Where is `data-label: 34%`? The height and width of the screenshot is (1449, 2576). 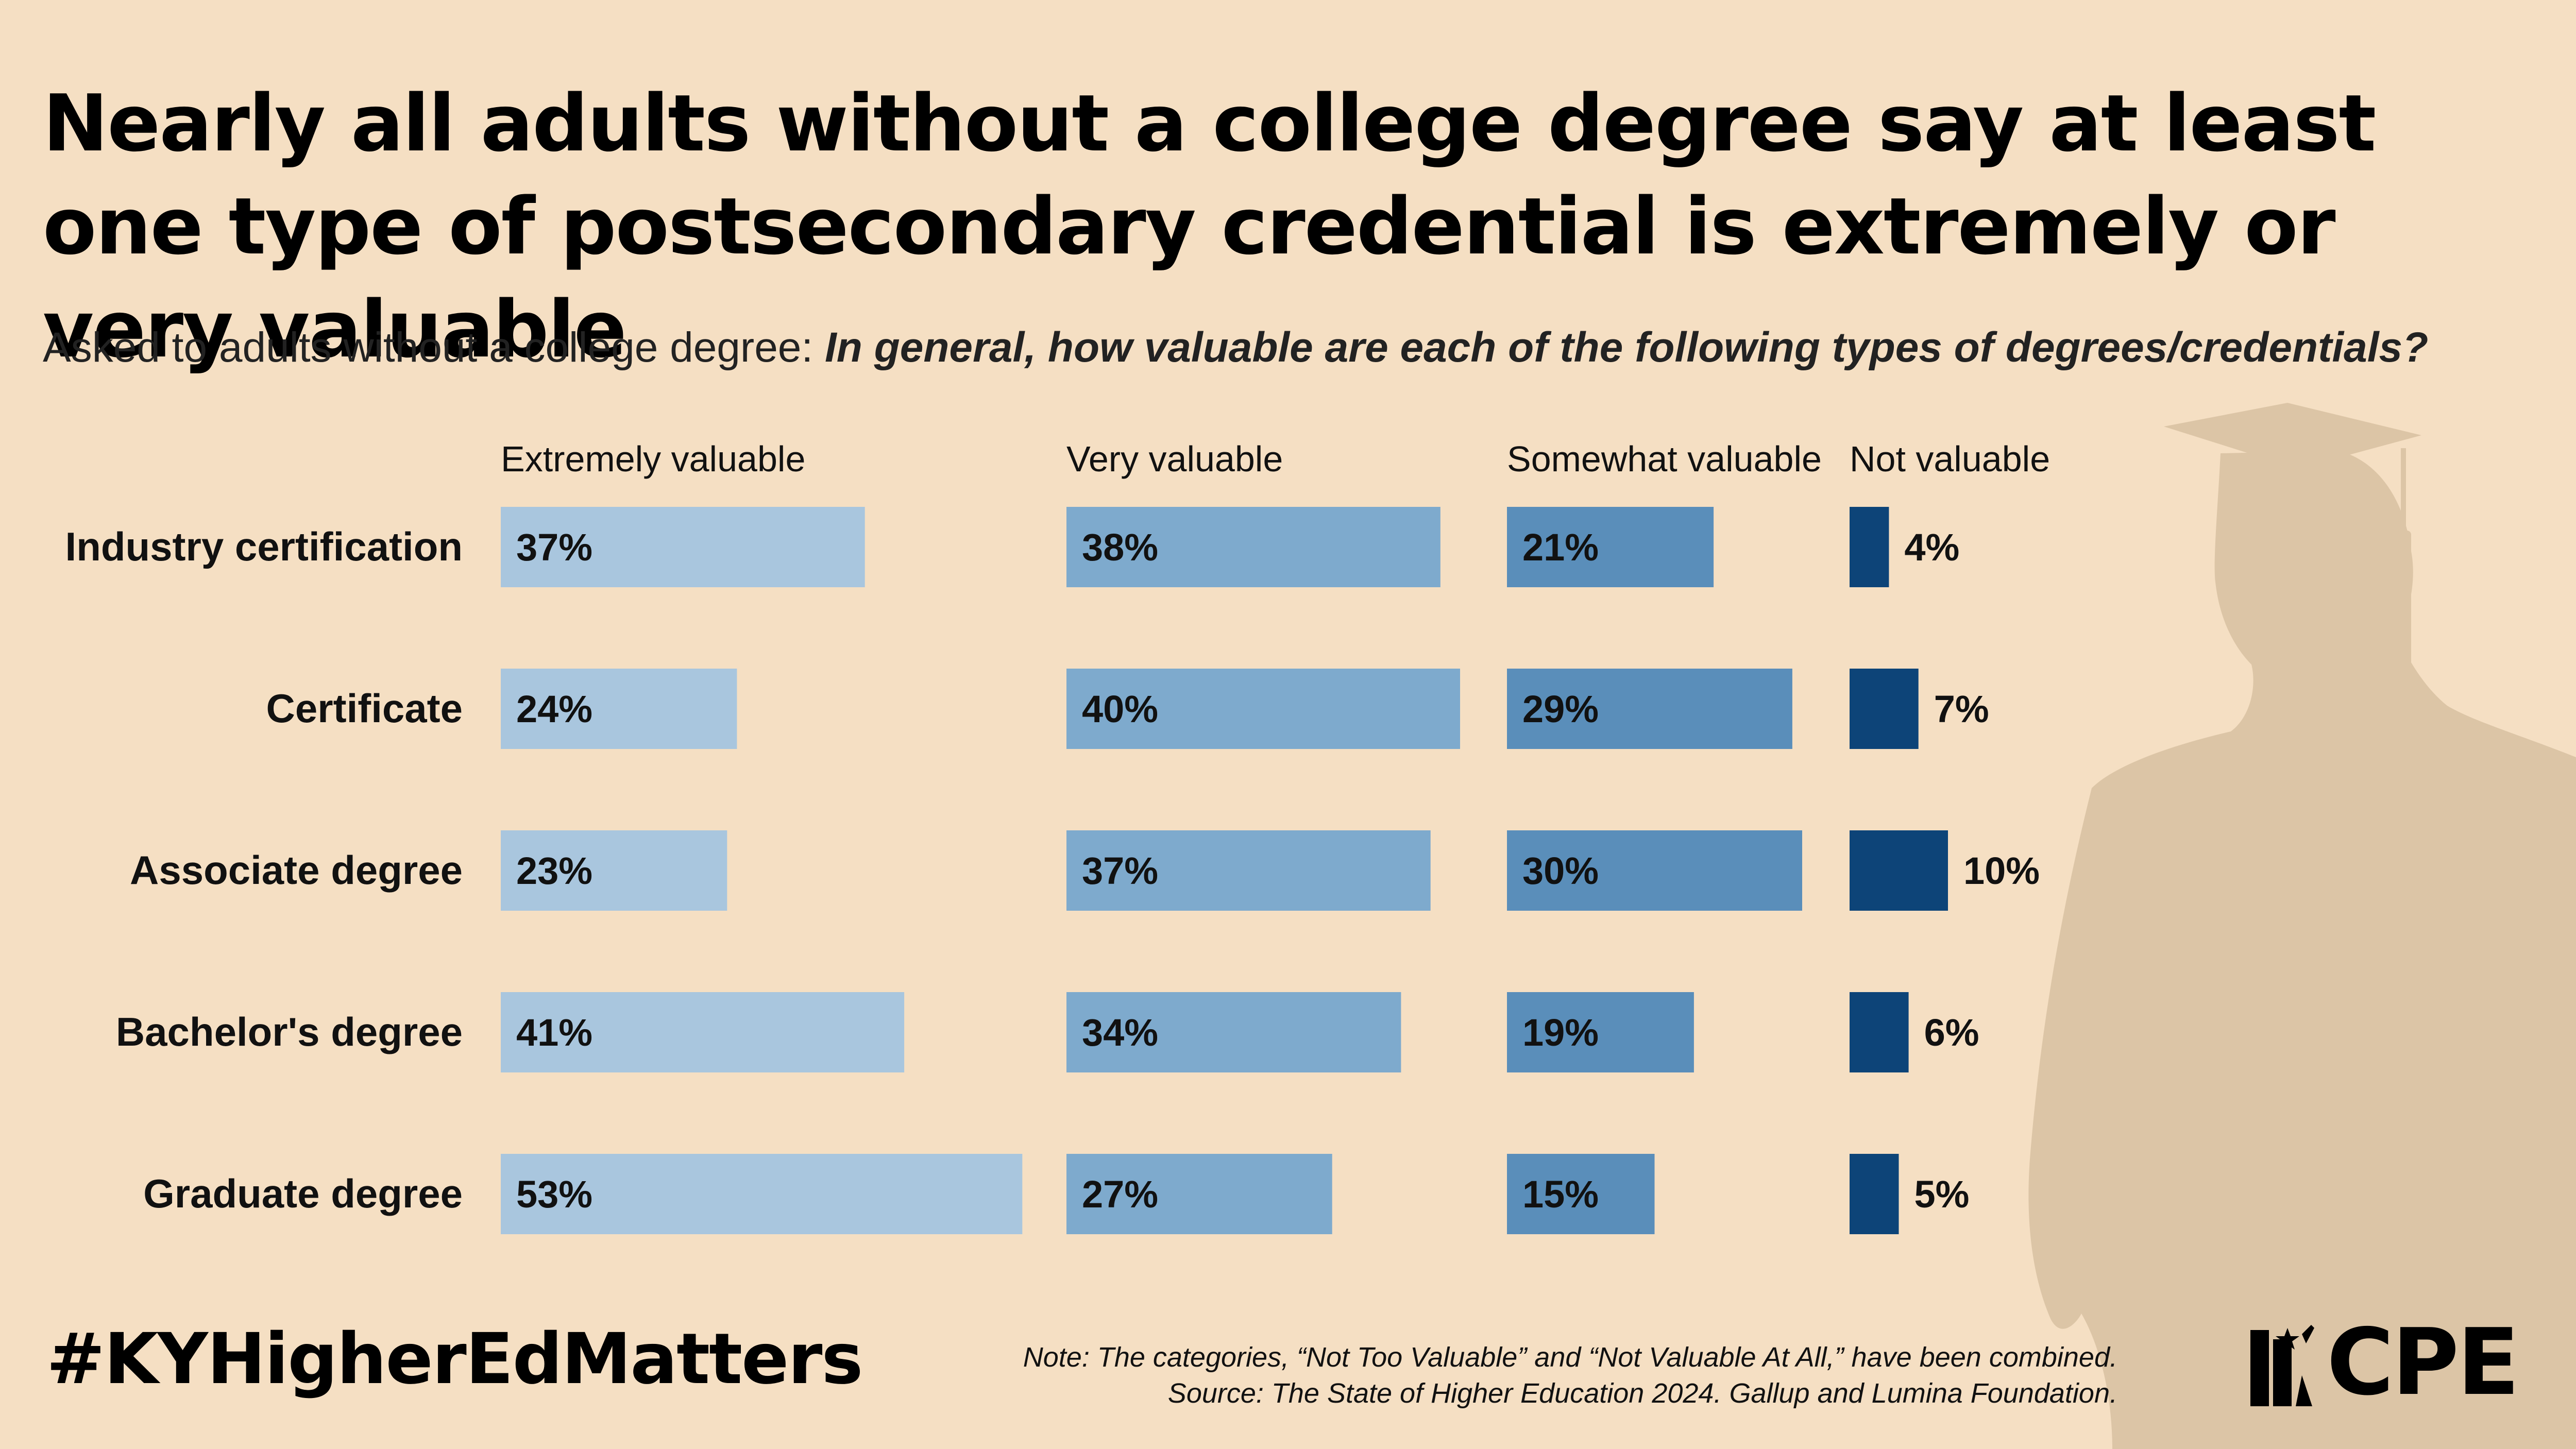 data-label: 34% is located at coordinates (1120, 1032).